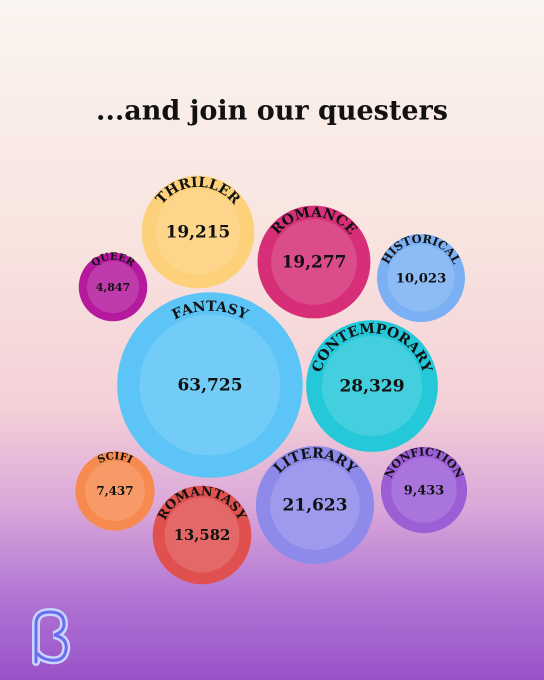 This screenshot has height=680, width=544. I want to click on value-label: 19,277, so click(314, 262).